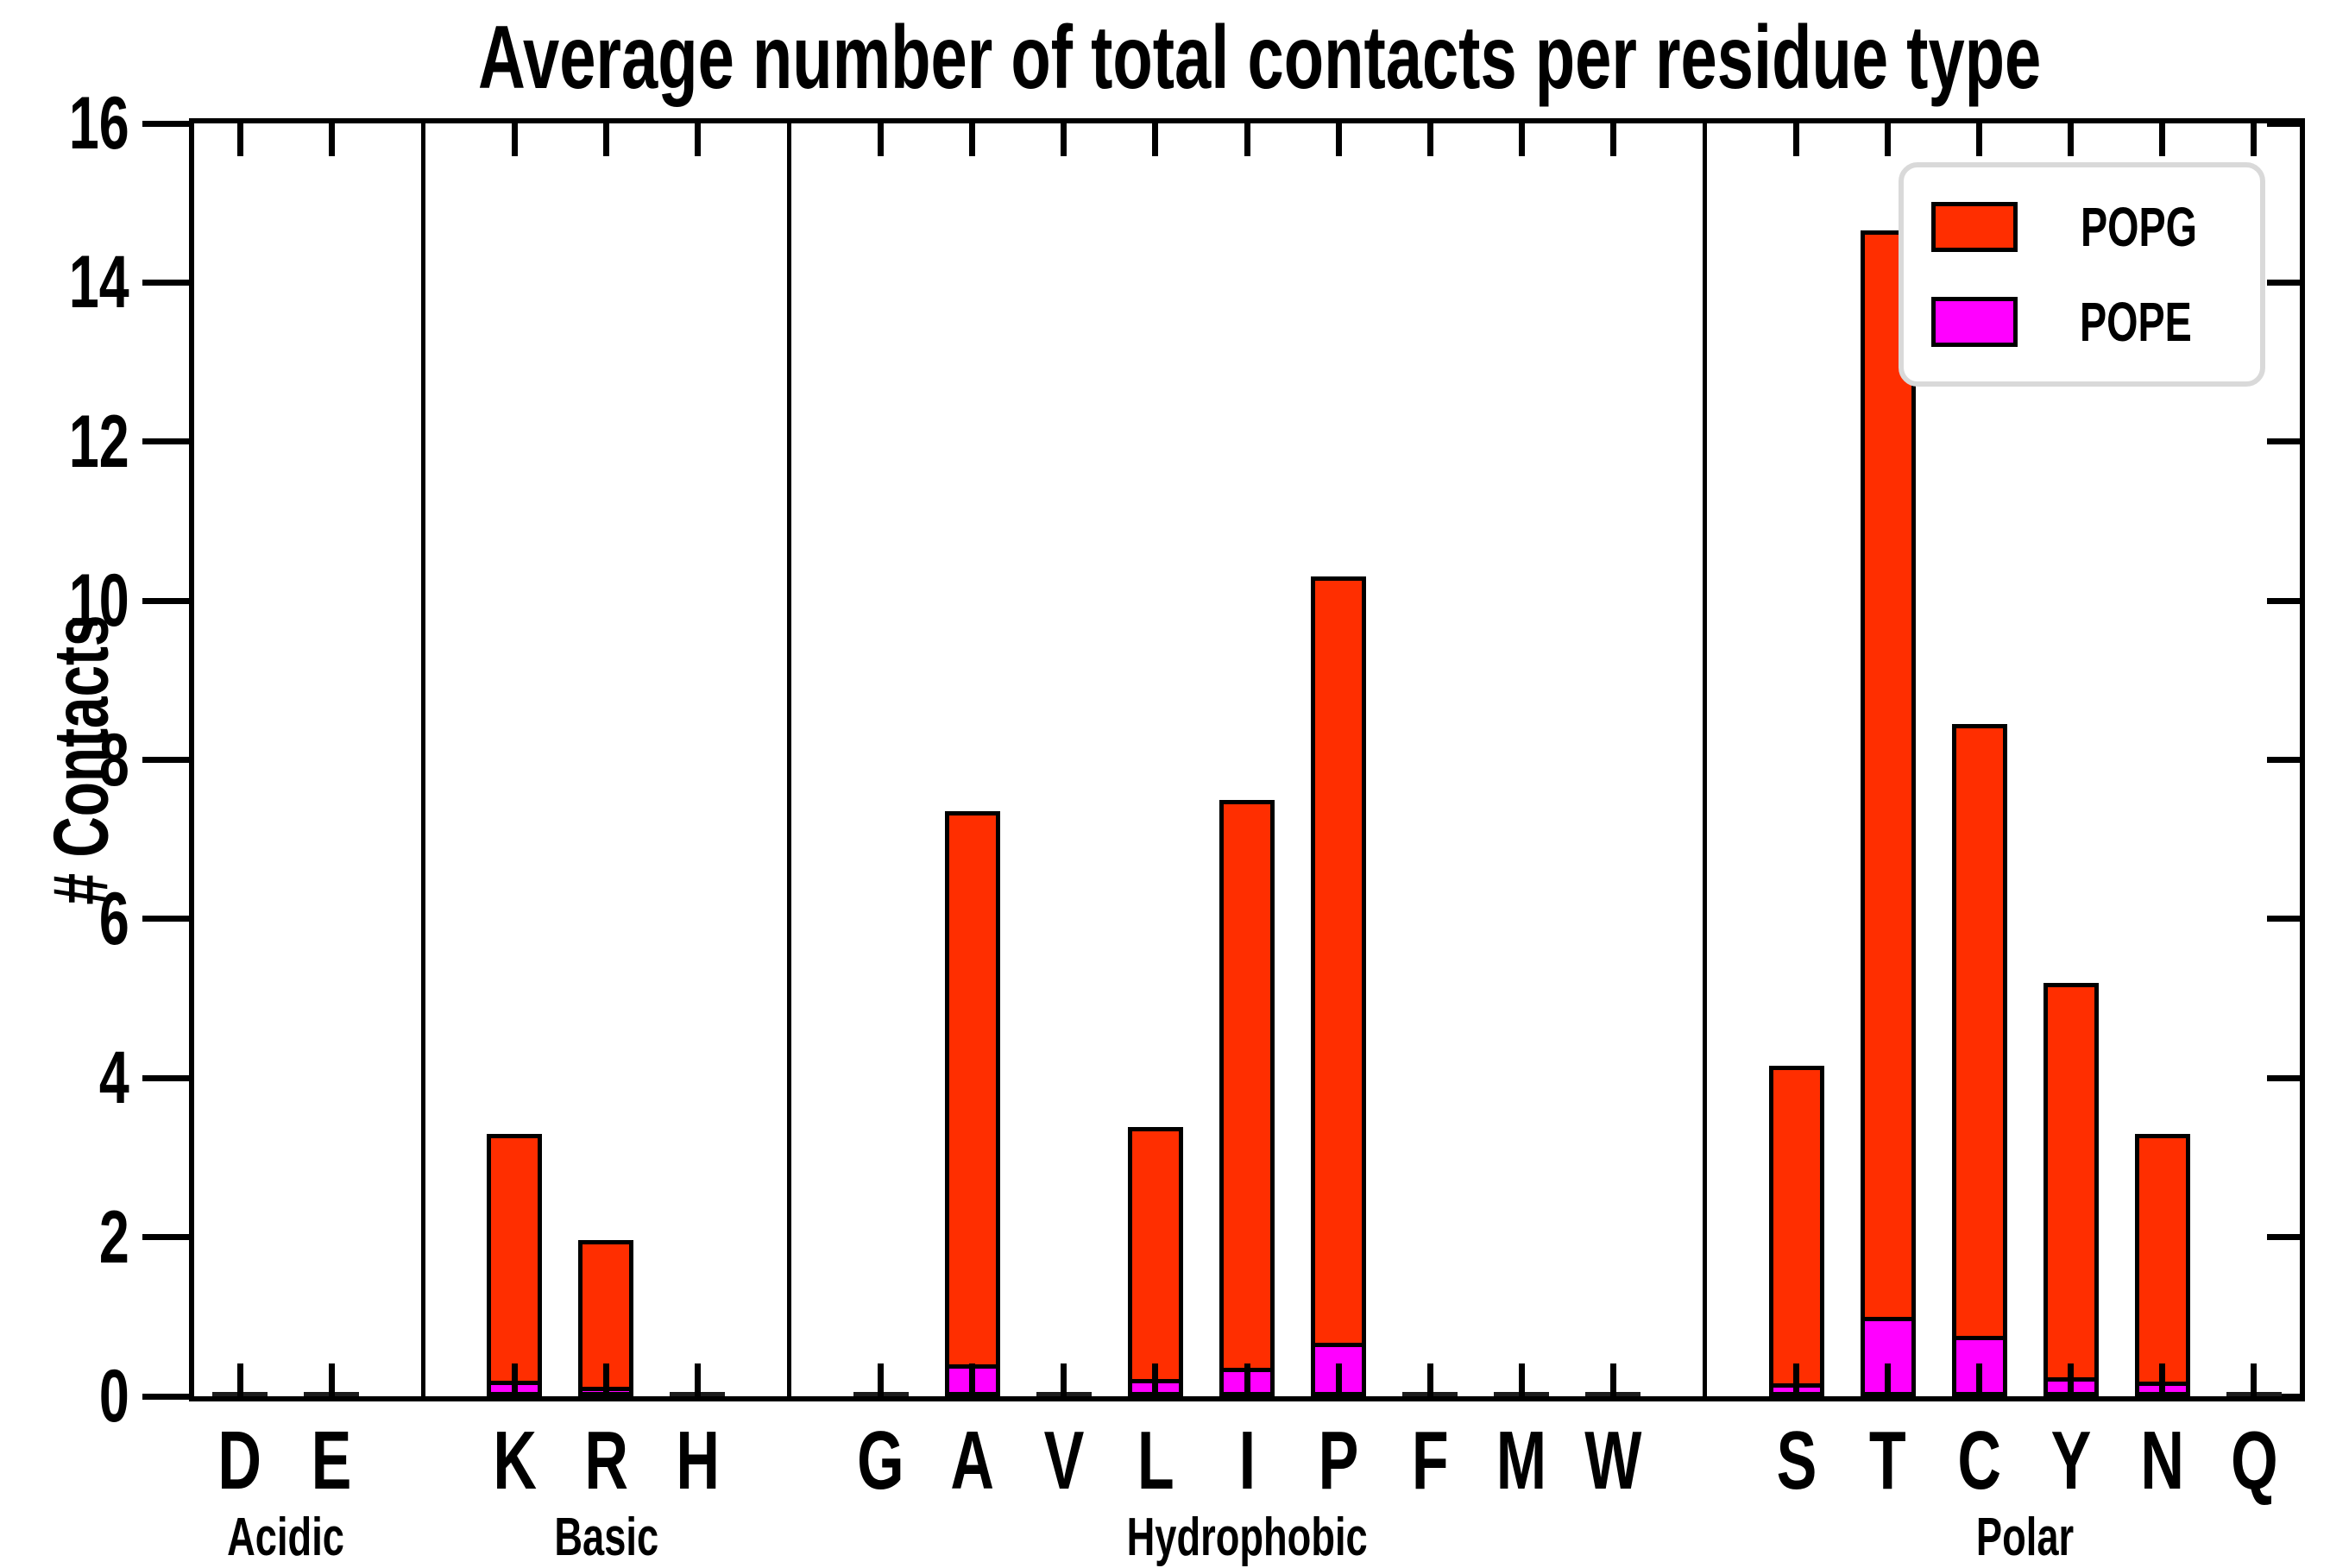 The height and width of the screenshot is (1568, 2330). What do you see at coordinates (332, 1460) in the screenshot?
I see `x-tick-label-e: E` at bounding box center [332, 1460].